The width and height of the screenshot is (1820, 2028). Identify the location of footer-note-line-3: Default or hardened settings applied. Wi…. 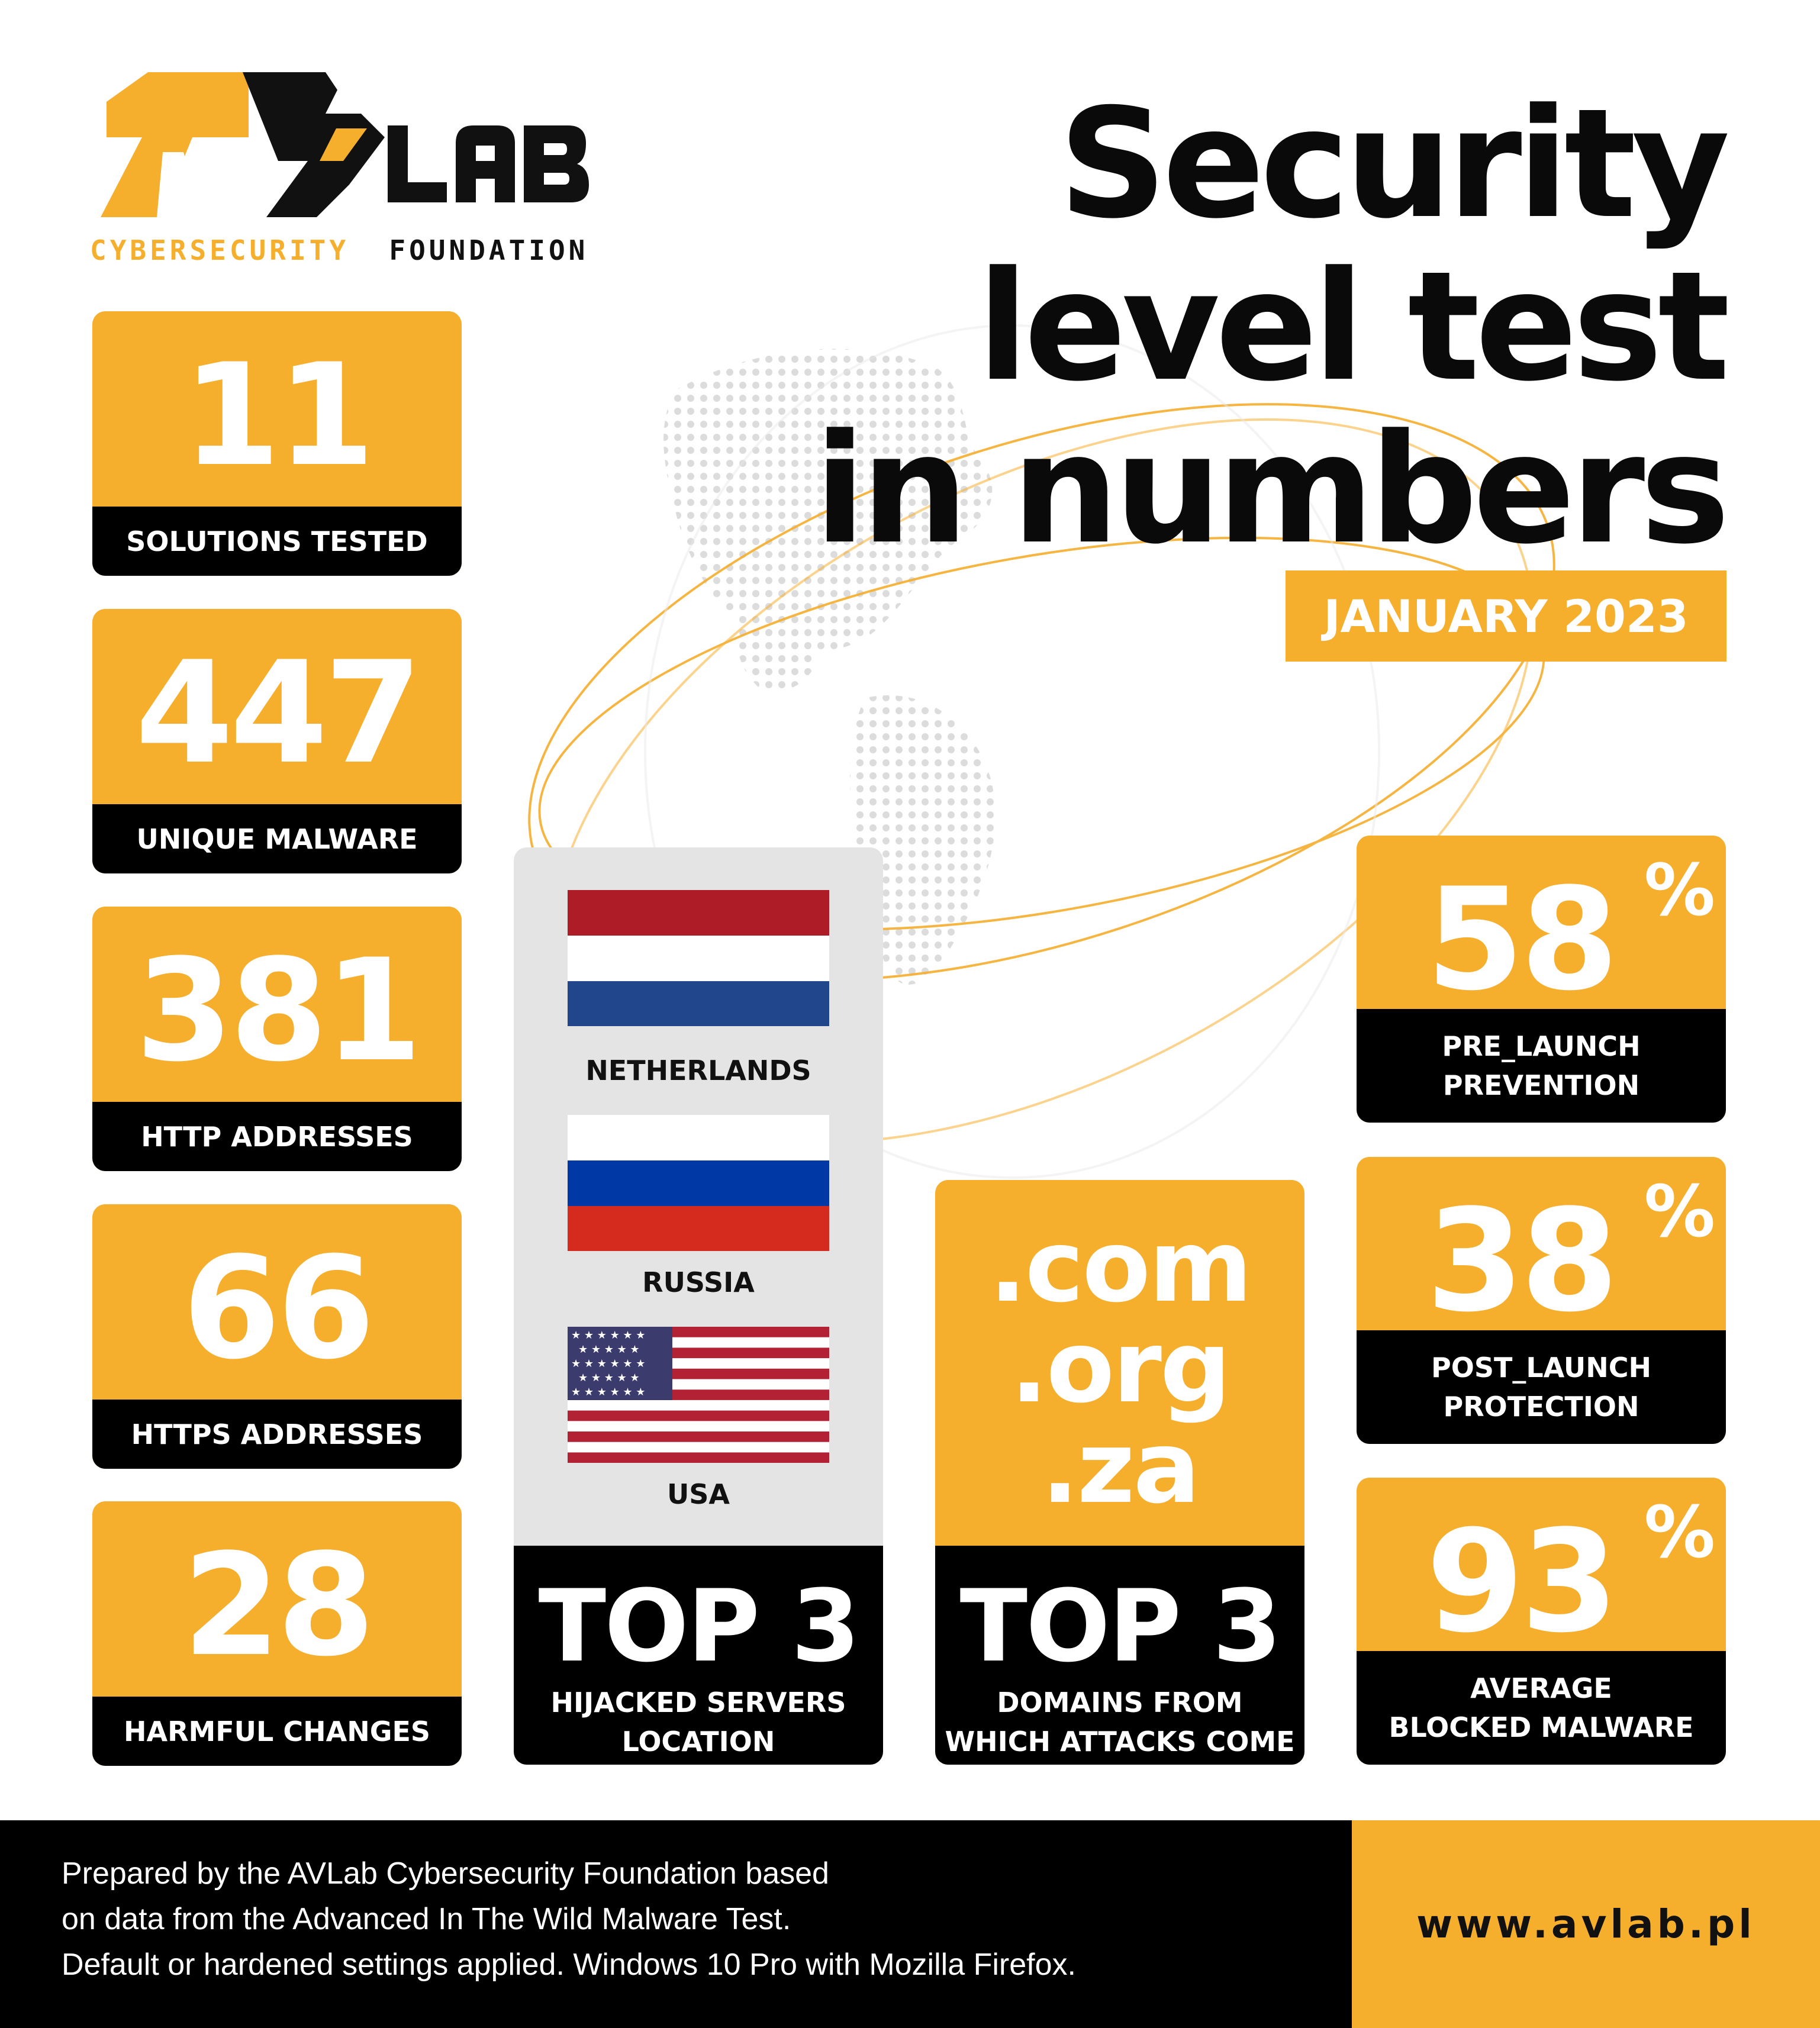
(569, 1965).